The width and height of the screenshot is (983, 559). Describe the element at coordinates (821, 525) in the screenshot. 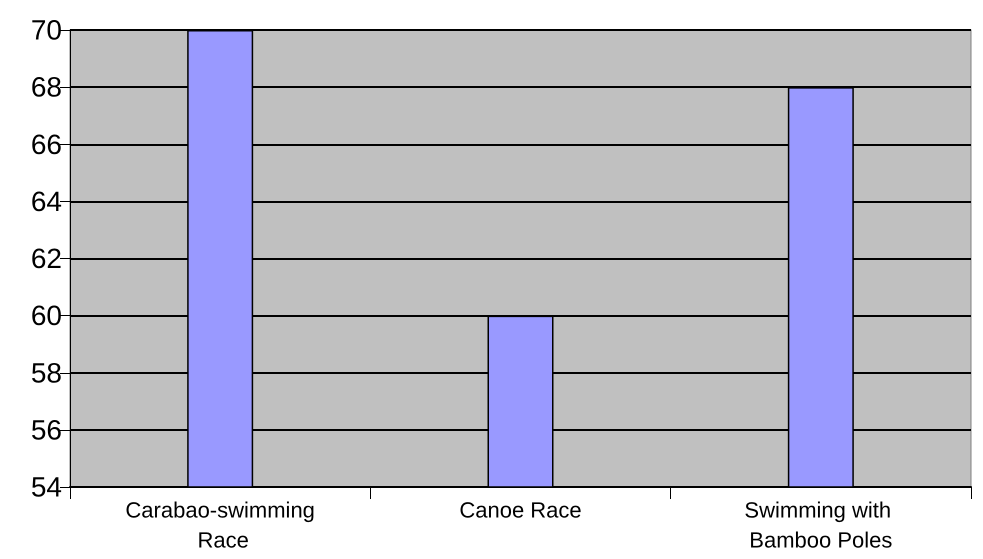

I see `x-tick-label: Swimming with Bamboo Poles` at that location.